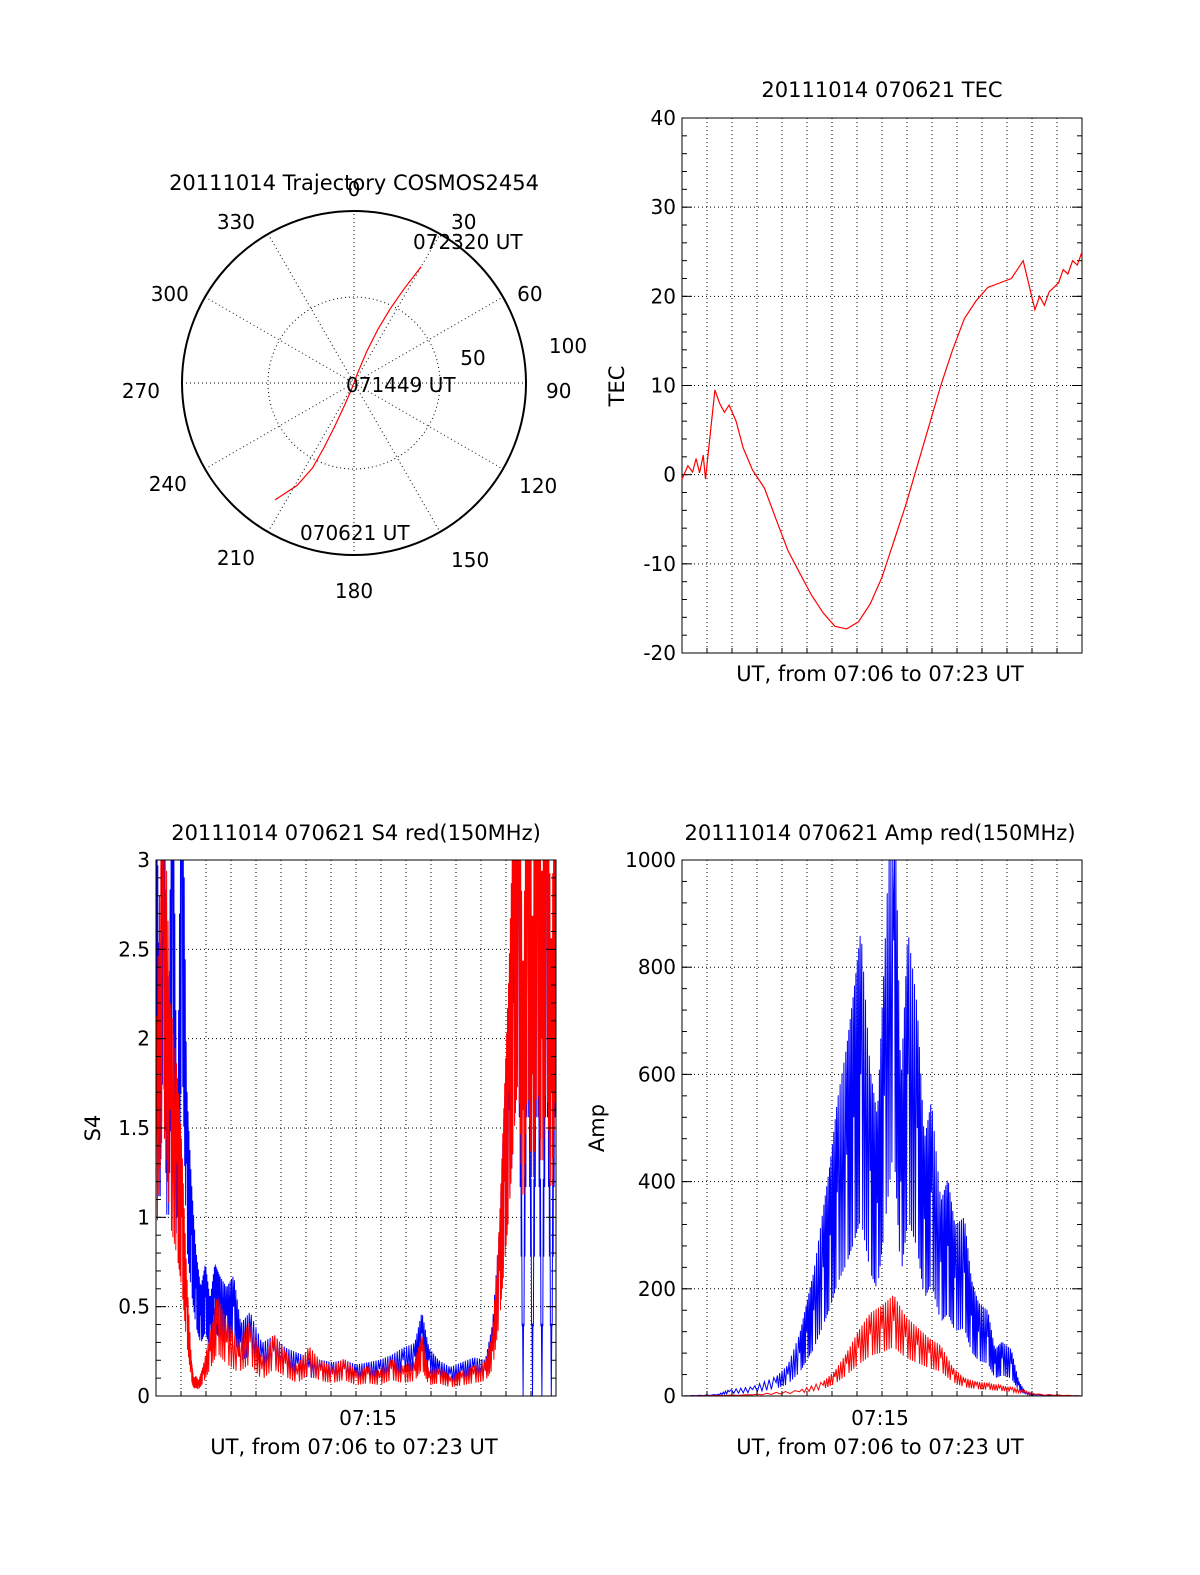 The image size is (1200, 1575). What do you see at coordinates (538, 486) in the screenshot?
I see `polar-azimuth-label-120: 120` at bounding box center [538, 486].